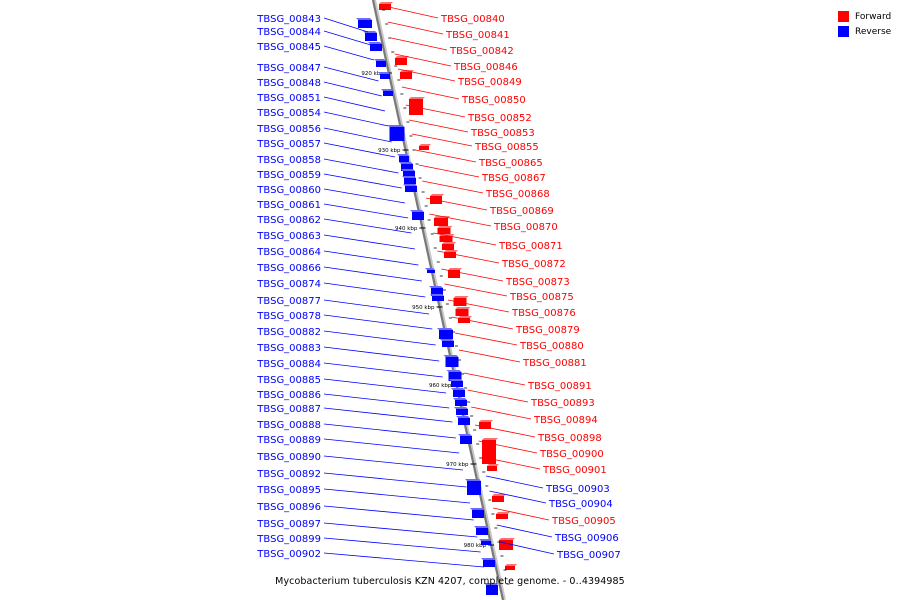  What do you see at coordinates (477, 35) in the screenshot?
I see `forward-gene-label: TBSG_00841` at bounding box center [477, 35].